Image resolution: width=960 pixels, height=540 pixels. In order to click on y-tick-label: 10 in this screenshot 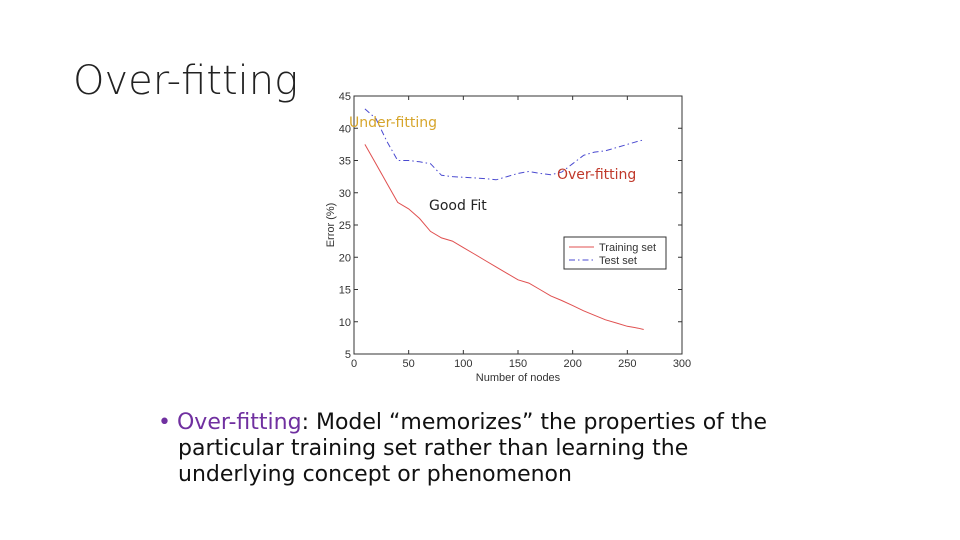, I will do `click(345, 323)`.